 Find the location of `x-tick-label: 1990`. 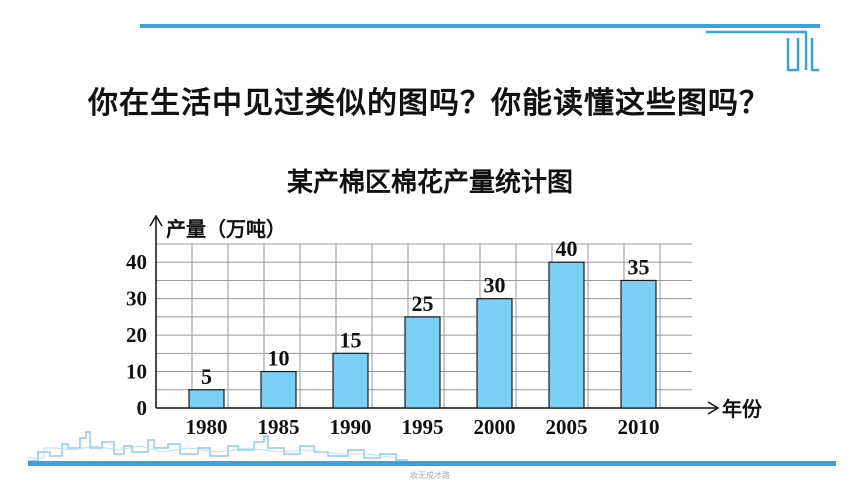

x-tick-label: 1990 is located at coordinates (351, 427).